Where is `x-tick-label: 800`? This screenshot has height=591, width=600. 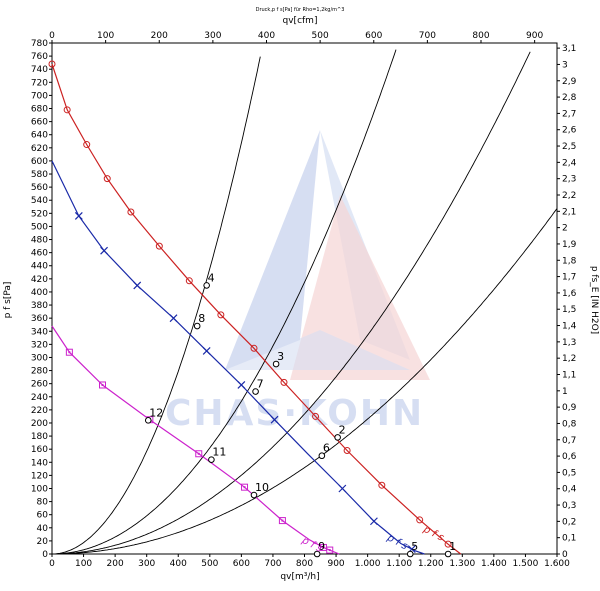 x-tick-label: 800 is located at coordinates (304, 564).